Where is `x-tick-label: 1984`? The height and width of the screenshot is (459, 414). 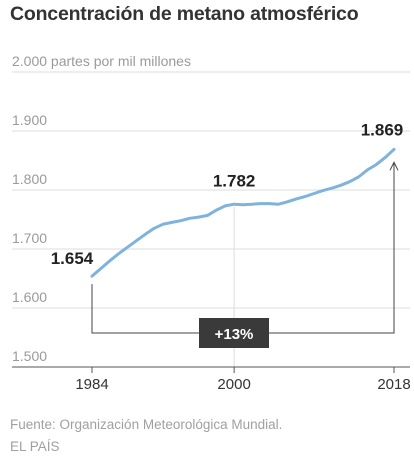 x-tick-label: 1984 is located at coordinates (91, 384).